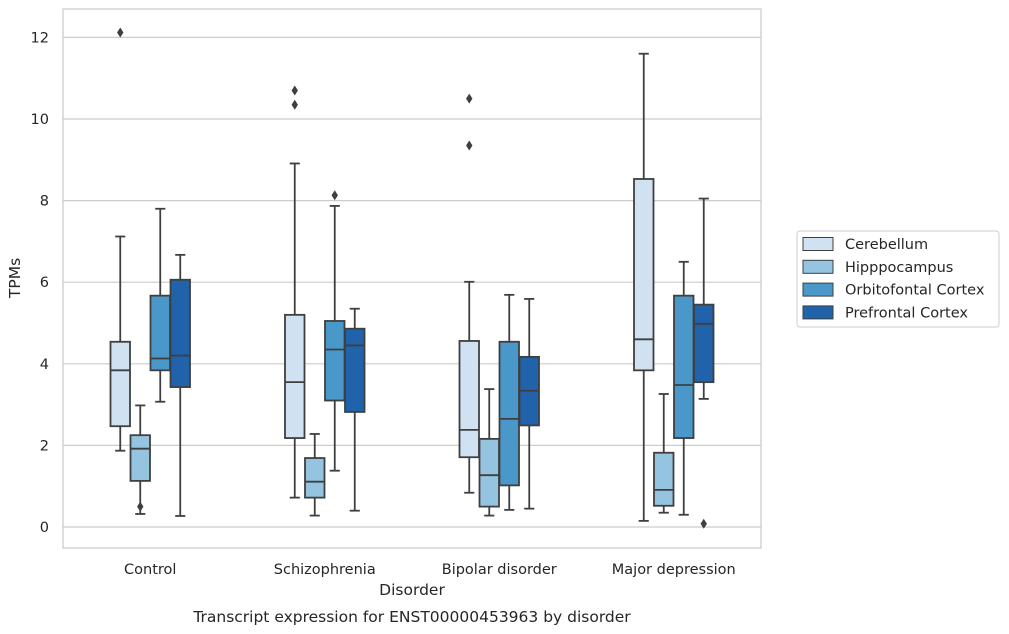 The width and height of the screenshot is (1009, 634). I want to click on y-tick-label: 6, so click(44, 283).